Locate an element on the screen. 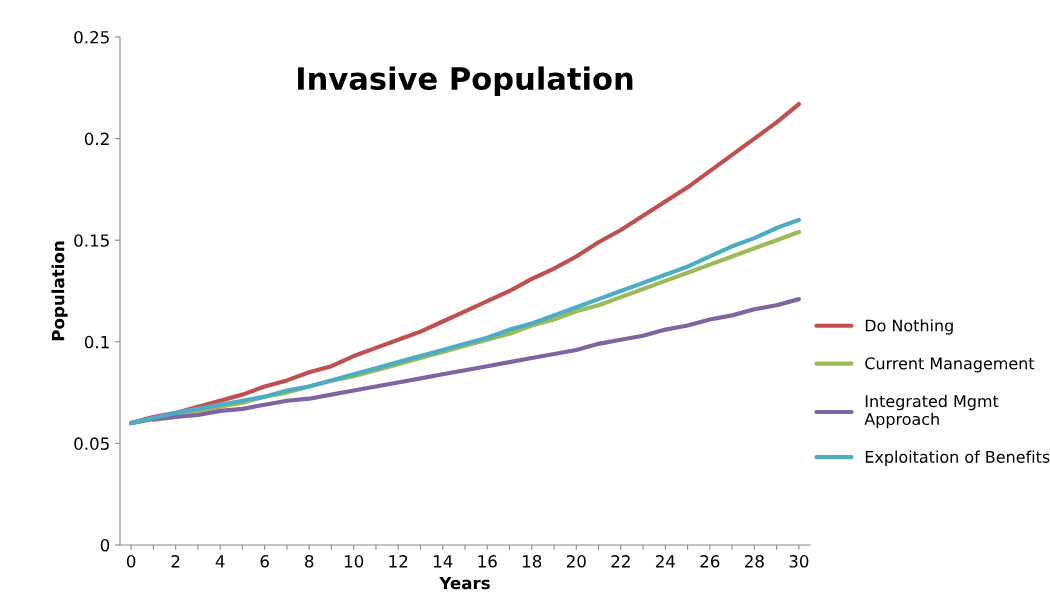  y-axis-title: Population is located at coordinates (59, 291).